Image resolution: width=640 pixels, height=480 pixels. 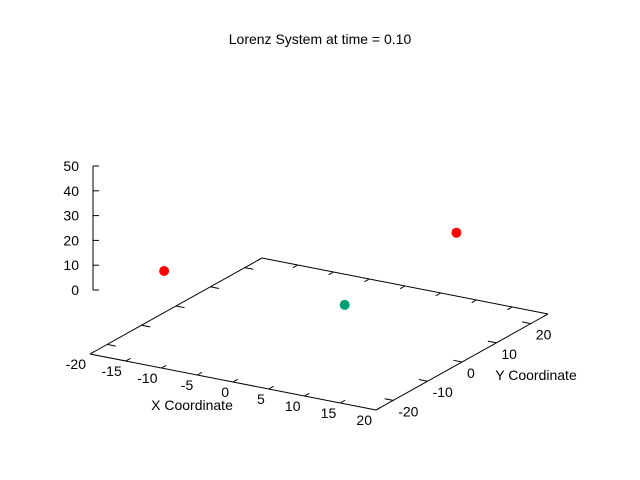 I want to click on y-tick-label: 20, so click(x=544, y=335).